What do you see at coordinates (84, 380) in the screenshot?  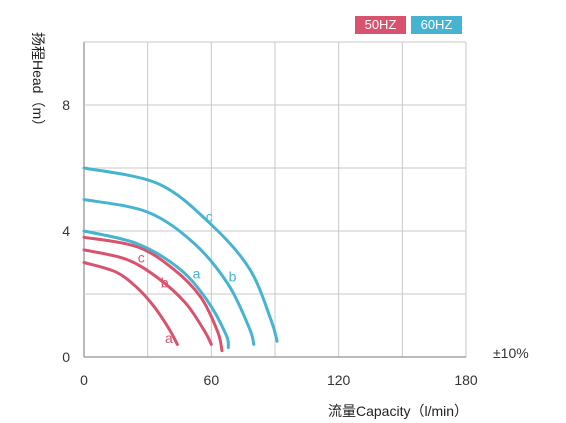 I see `x-tick-label: 0` at bounding box center [84, 380].